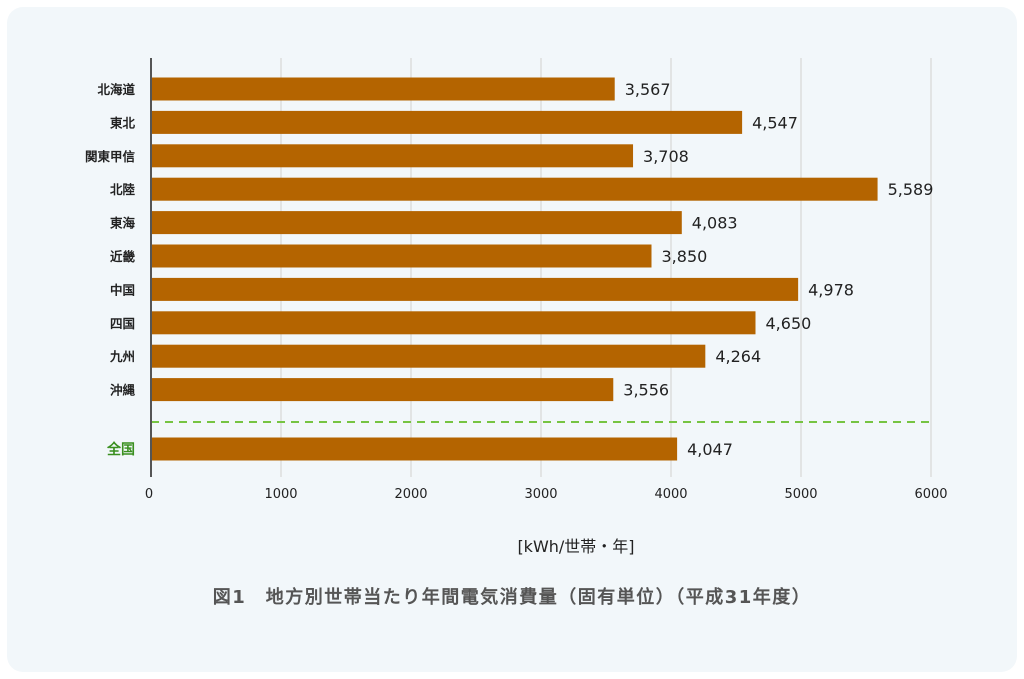 The height and width of the screenshot is (679, 1024). What do you see at coordinates (710, 449) in the screenshot?
I see `value-label: 4,047` at bounding box center [710, 449].